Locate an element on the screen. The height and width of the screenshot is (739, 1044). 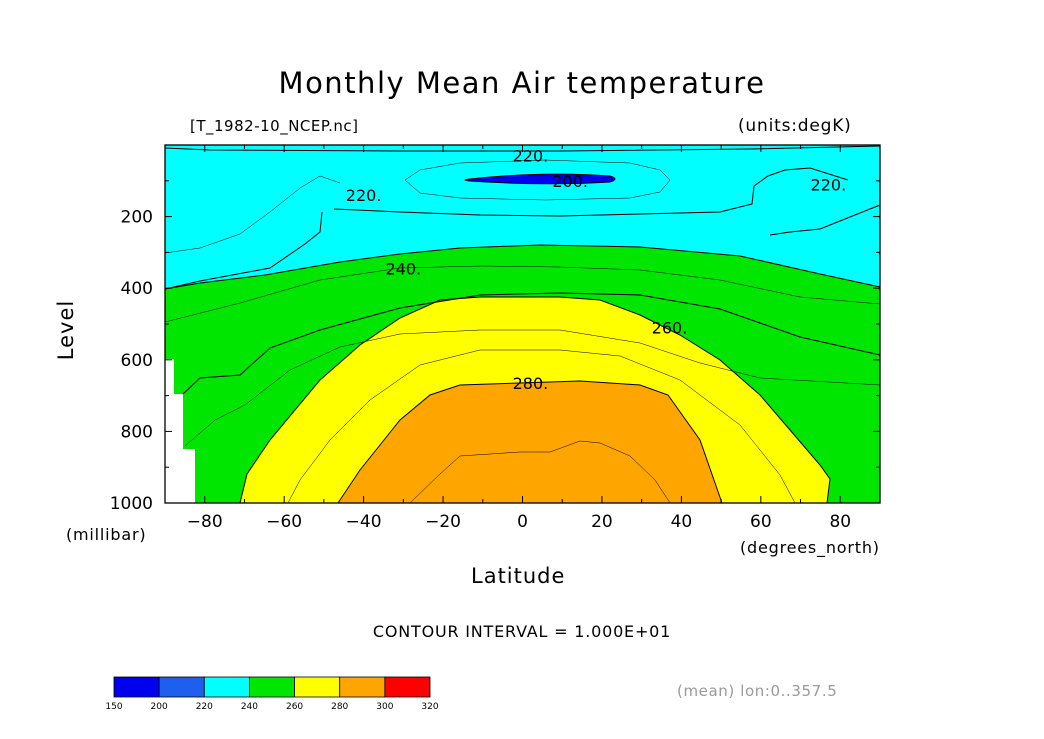
x-tick-label: 20 is located at coordinates (602, 522).